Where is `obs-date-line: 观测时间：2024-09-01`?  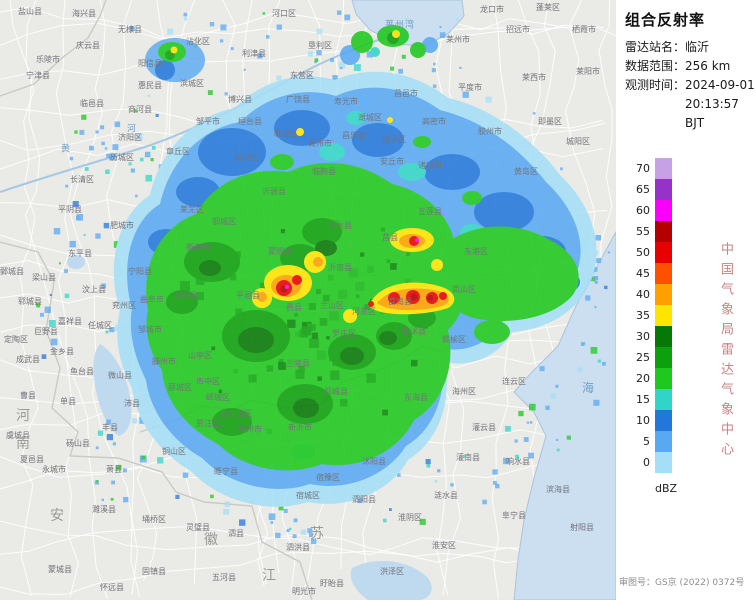 obs-date-line: 观测时间：2024-09-01 is located at coordinates (690, 85).